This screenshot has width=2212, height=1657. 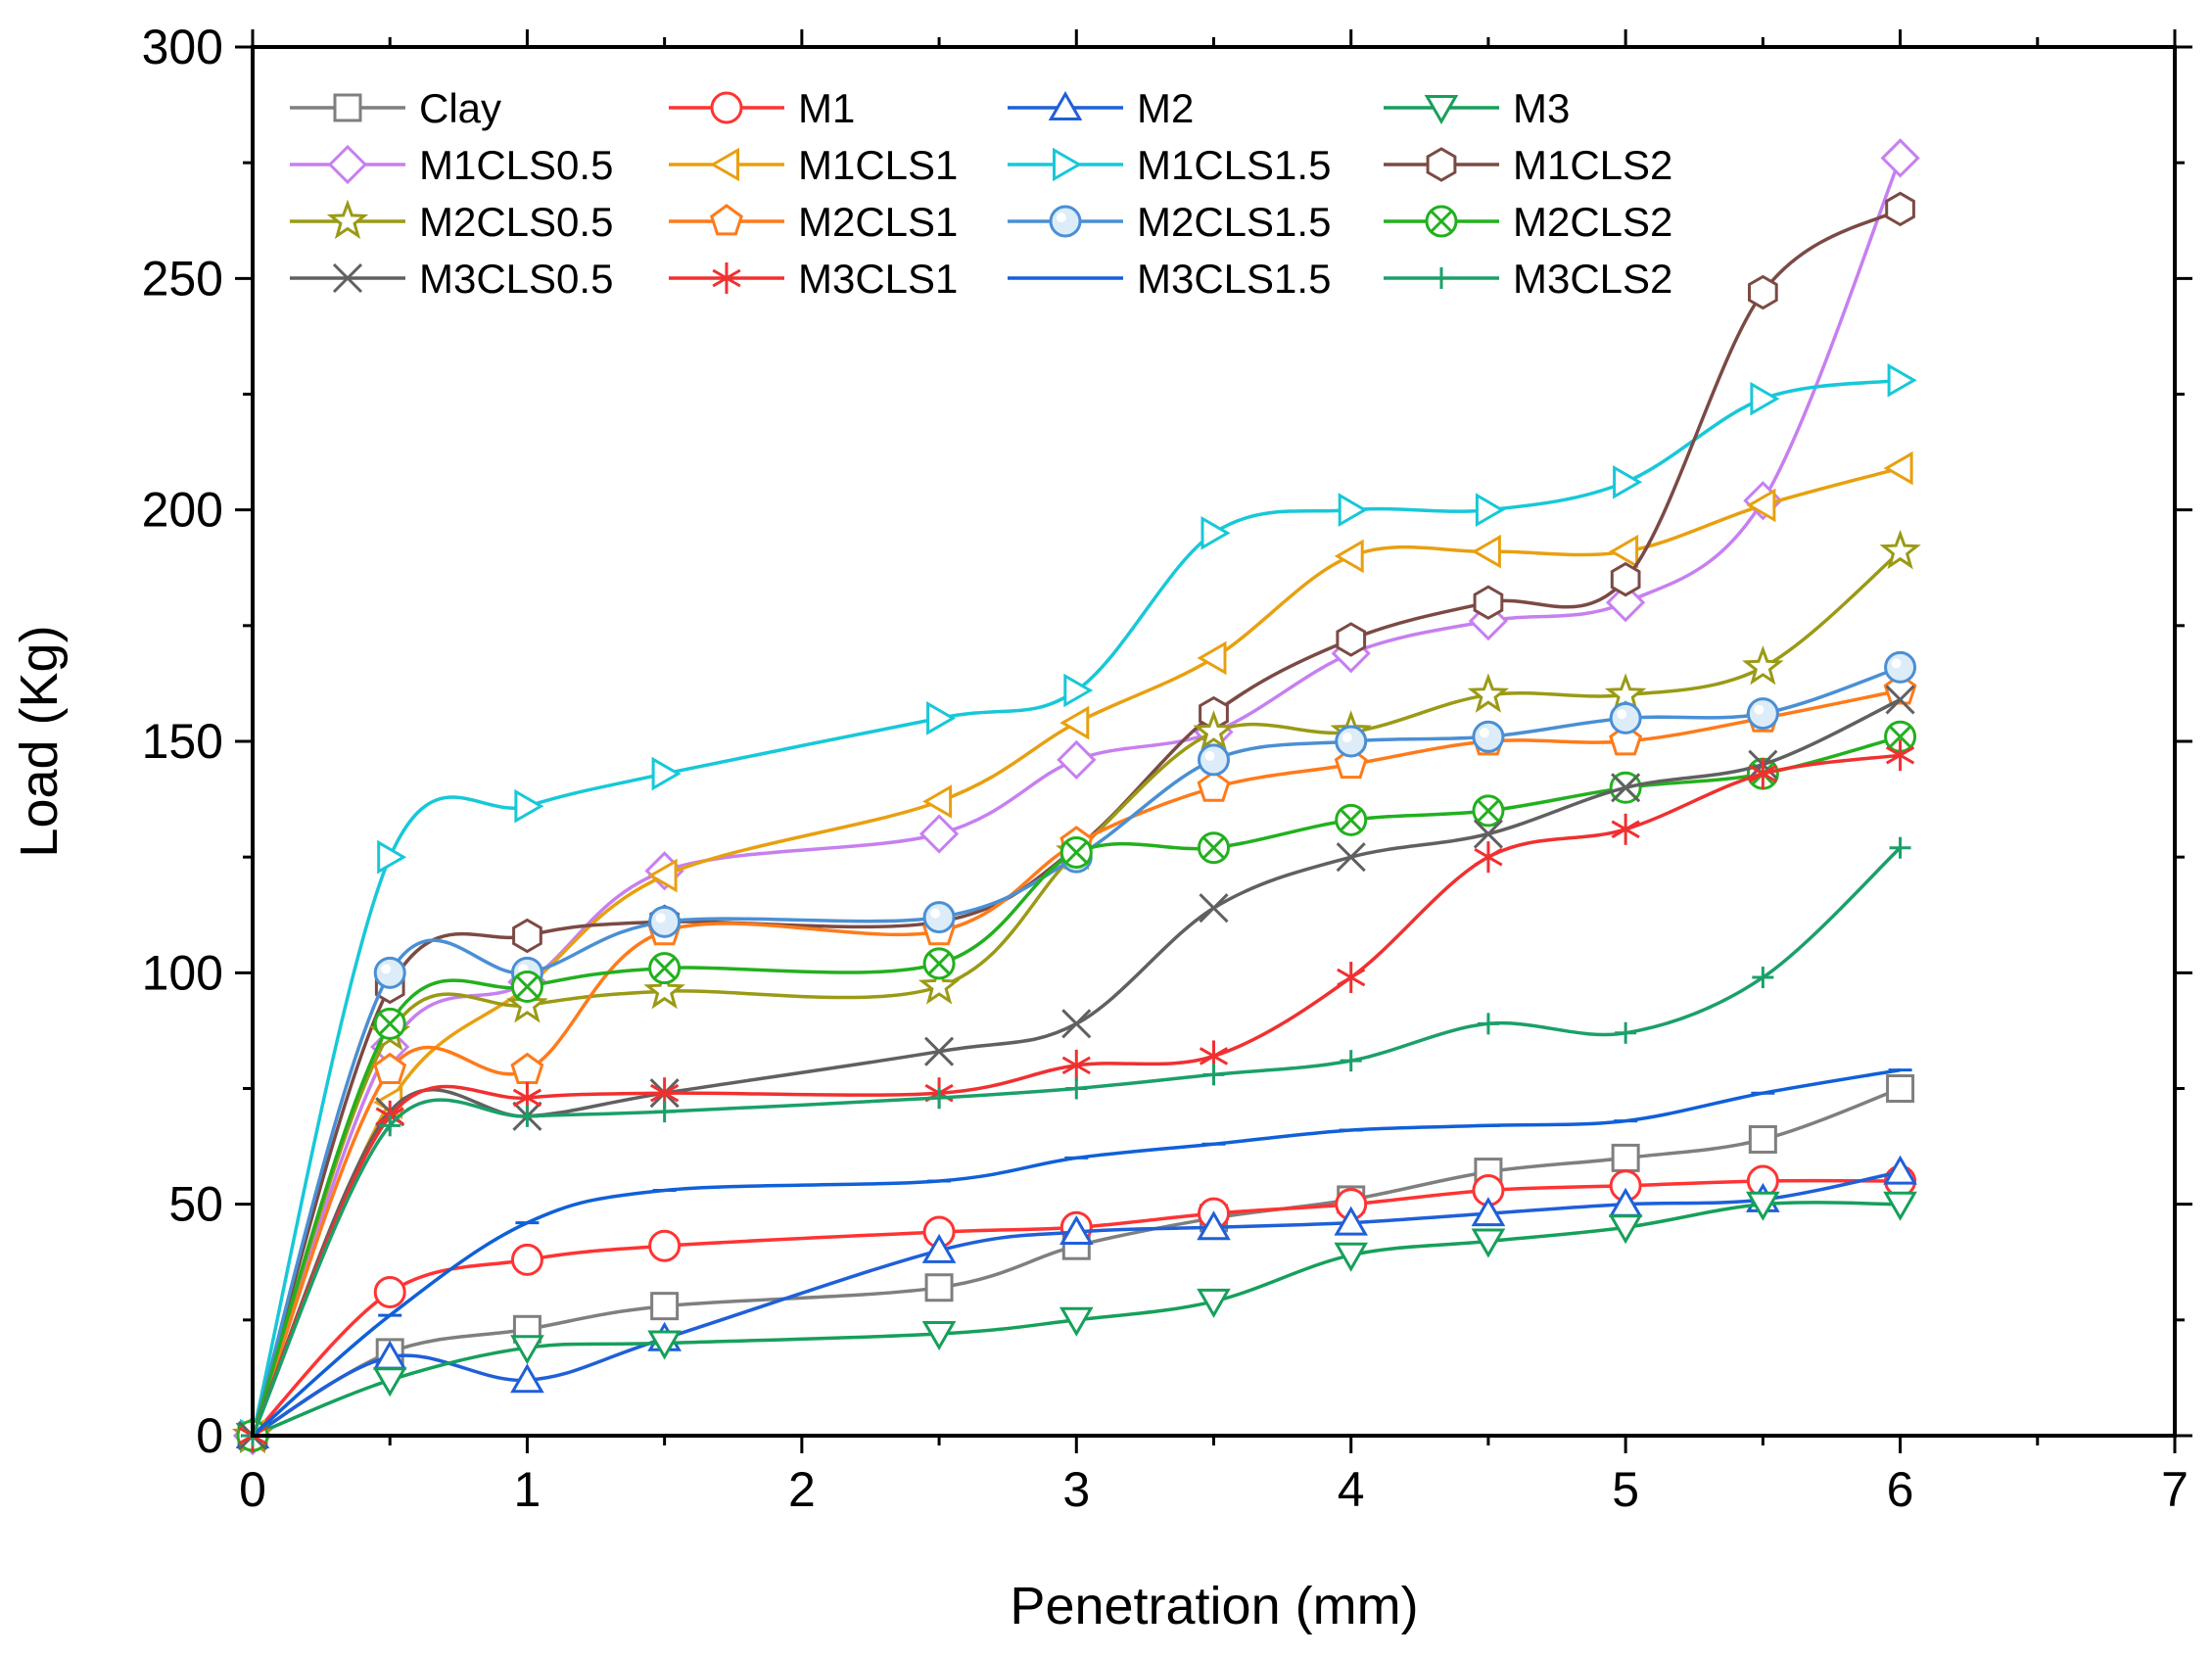 What do you see at coordinates (182, 972) in the screenshot?
I see `y-tick-label: 100` at bounding box center [182, 972].